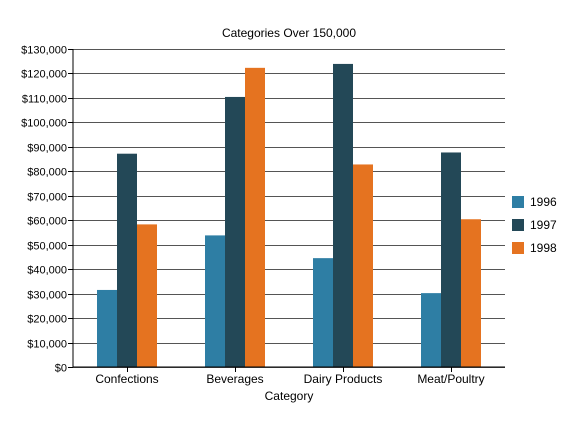  I want to click on legend-swatch-1998, so click(518, 248).